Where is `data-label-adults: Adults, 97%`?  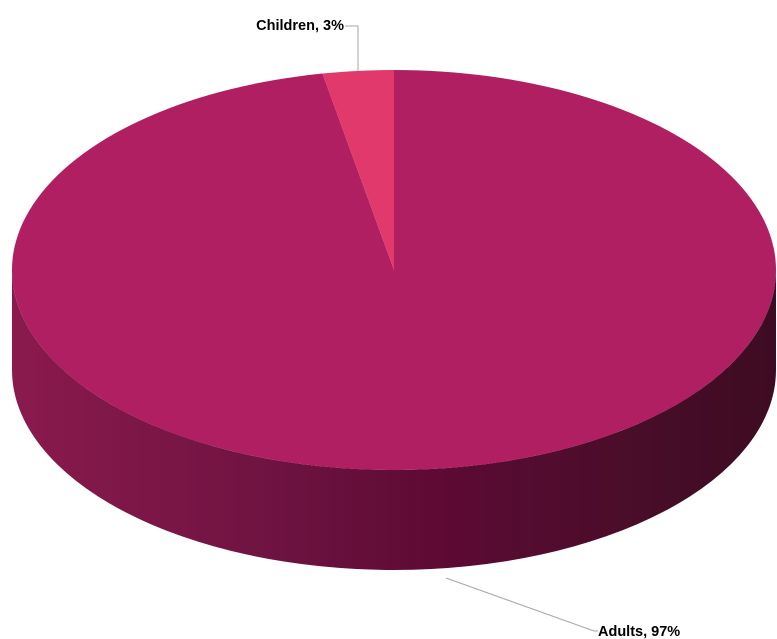 data-label-adults: Adults, 97% is located at coordinates (639, 631).